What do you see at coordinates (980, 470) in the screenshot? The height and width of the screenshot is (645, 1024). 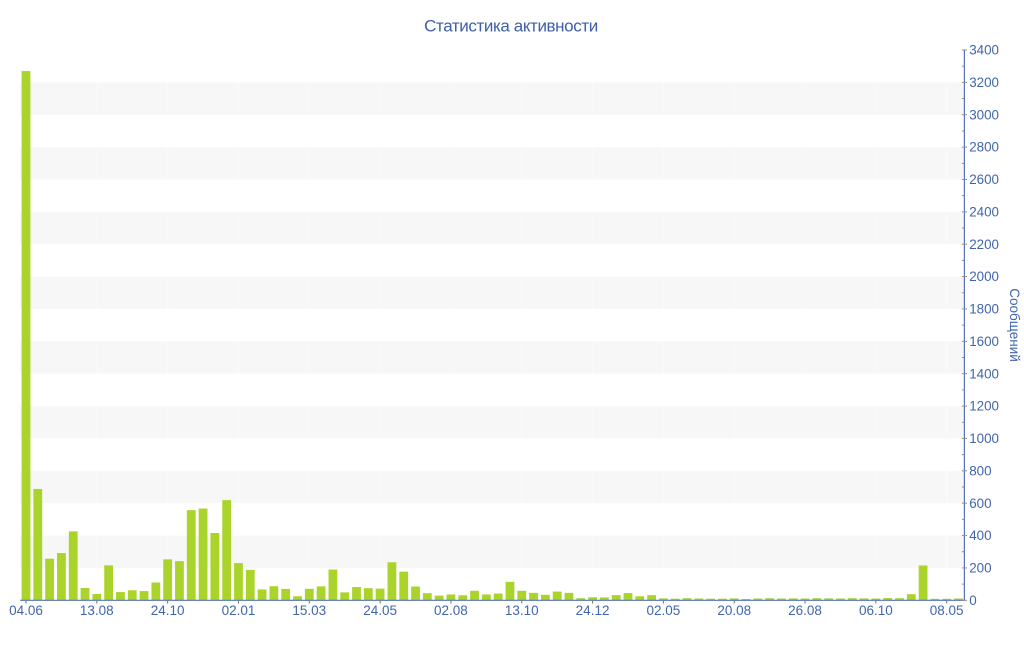 I see `svg-text: 800` at bounding box center [980, 470].